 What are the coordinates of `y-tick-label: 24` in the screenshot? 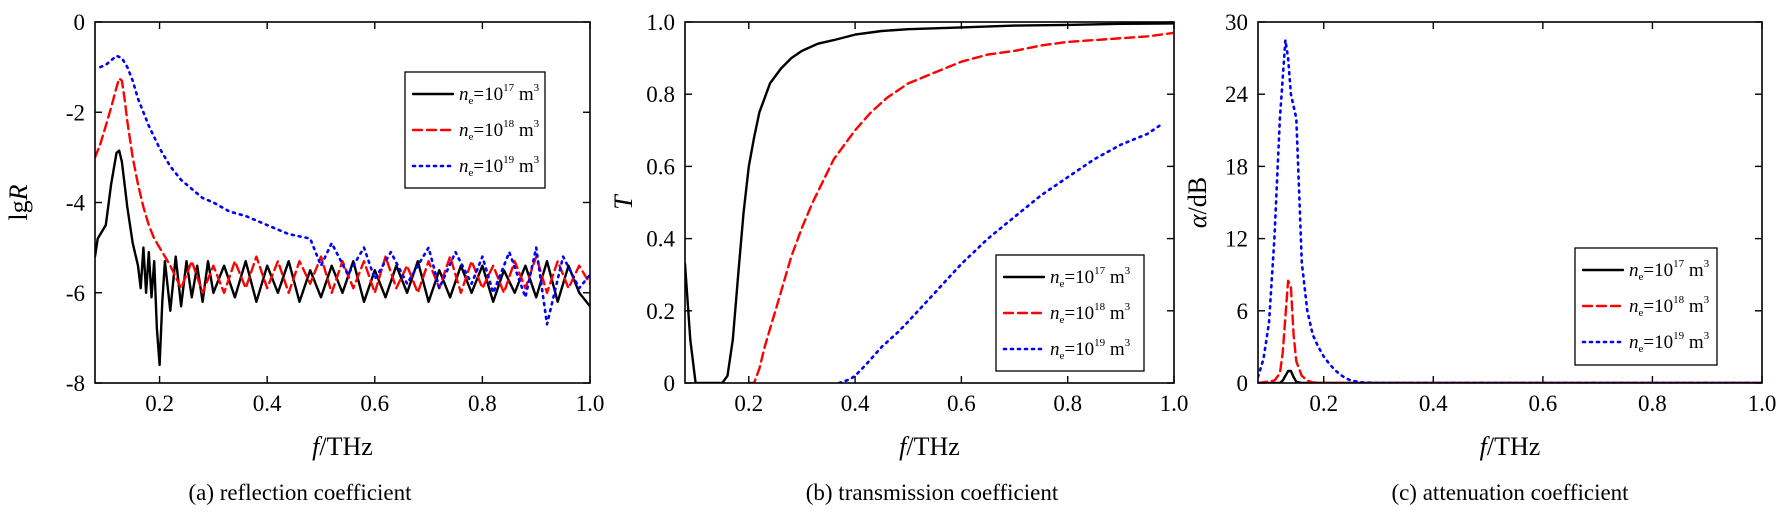 It's located at (1237, 94).